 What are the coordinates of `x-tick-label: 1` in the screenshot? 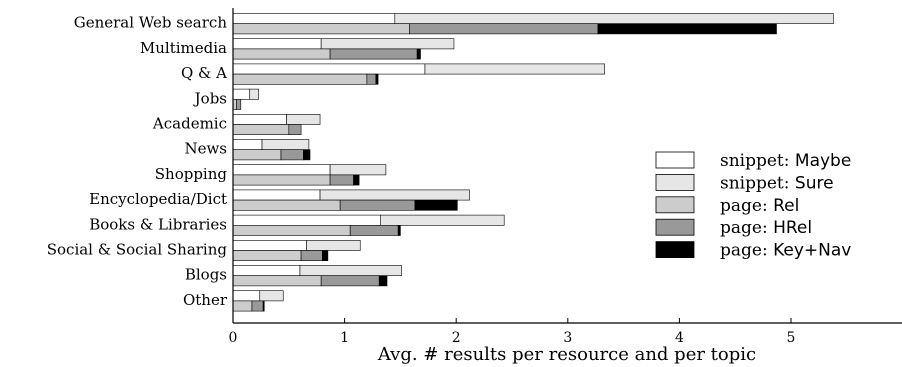 It's located at (344, 338).